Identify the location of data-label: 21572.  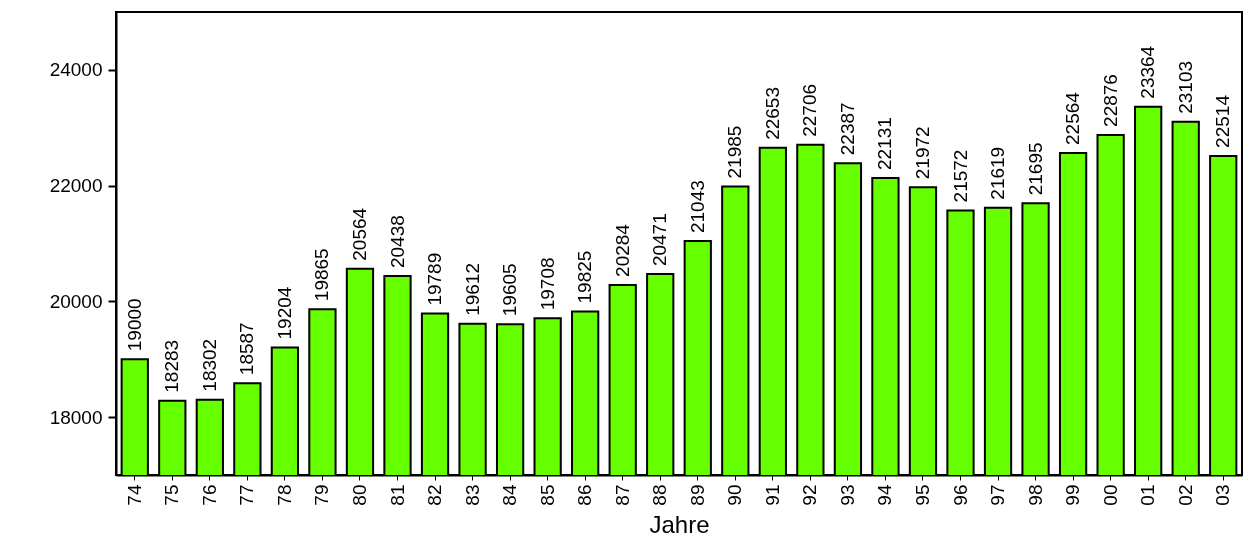
(960, 176).